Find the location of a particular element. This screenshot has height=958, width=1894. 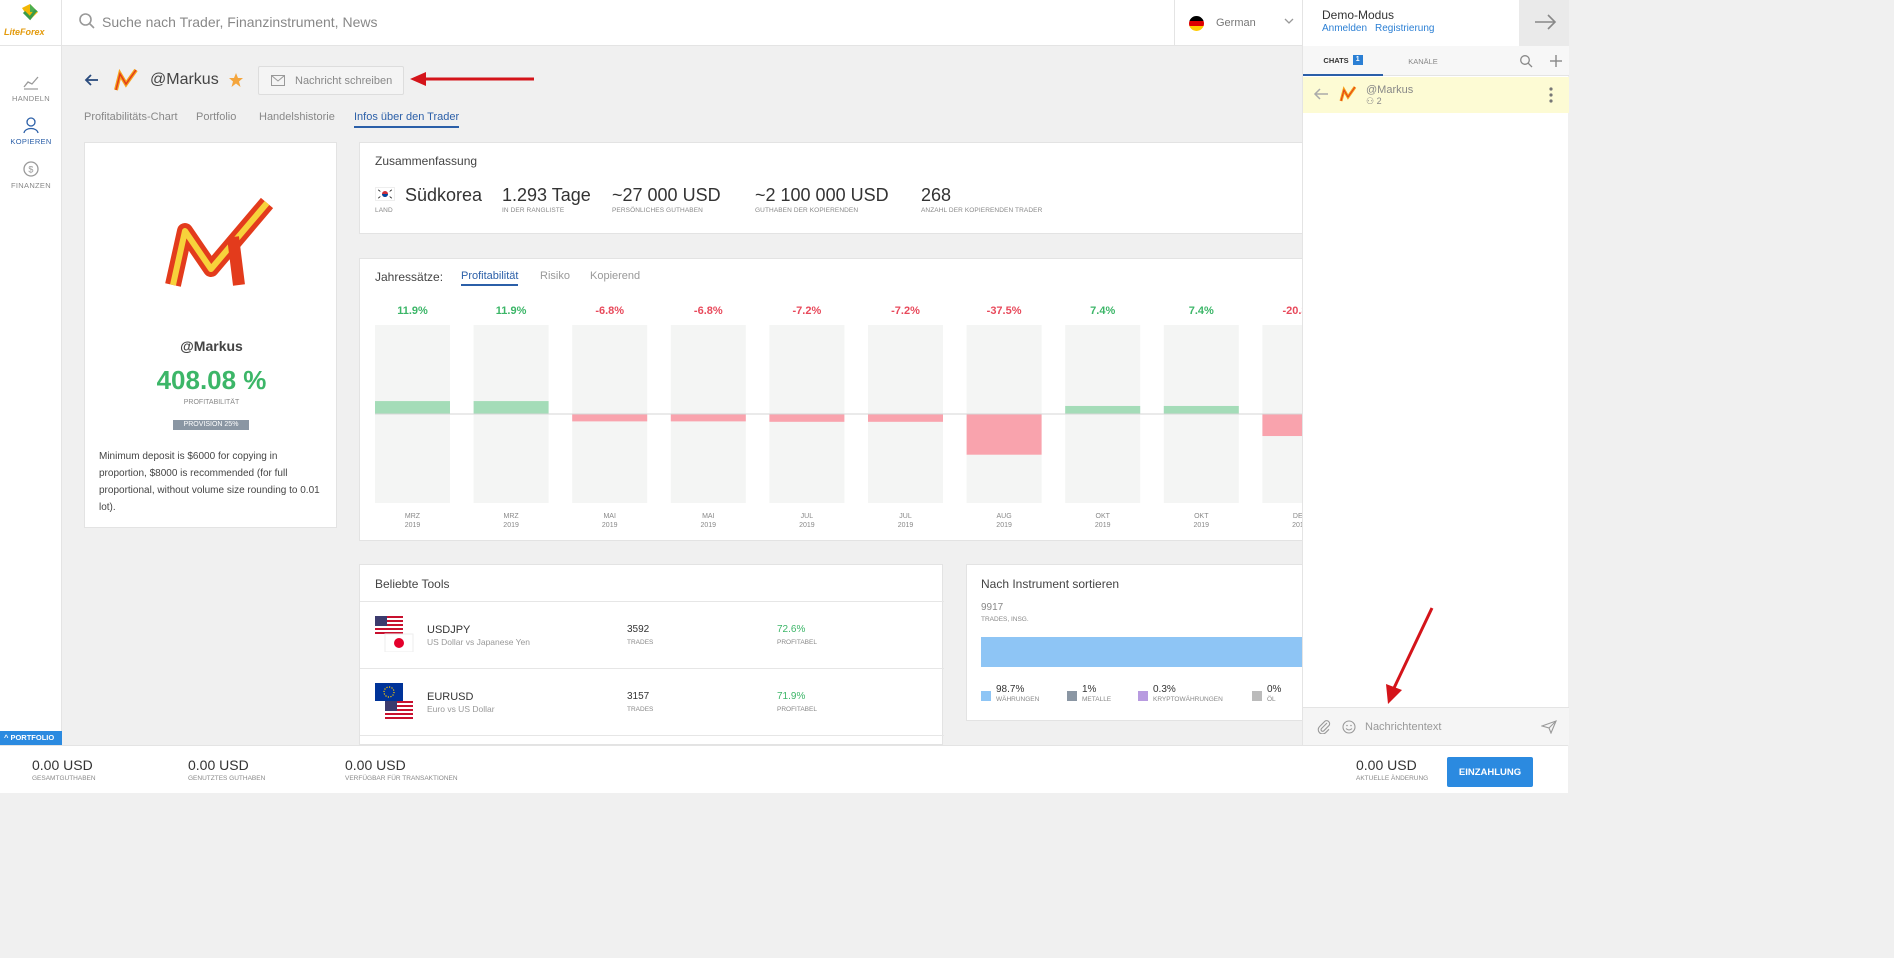

chat-room-name: @Markus is located at coordinates (1390, 90).